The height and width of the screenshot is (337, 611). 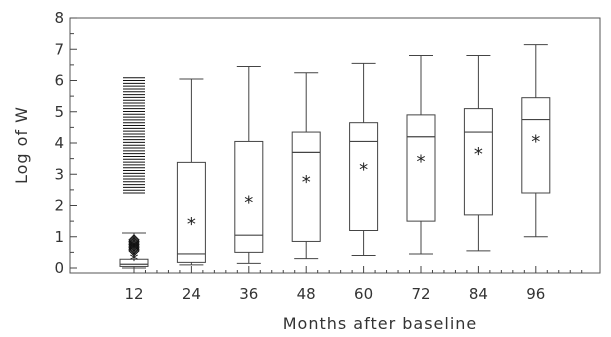 What do you see at coordinates (65, 143) in the screenshot?
I see `y-axis: 0 1 2 3 4 5 6 7 8` at bounding box center [65, 143].